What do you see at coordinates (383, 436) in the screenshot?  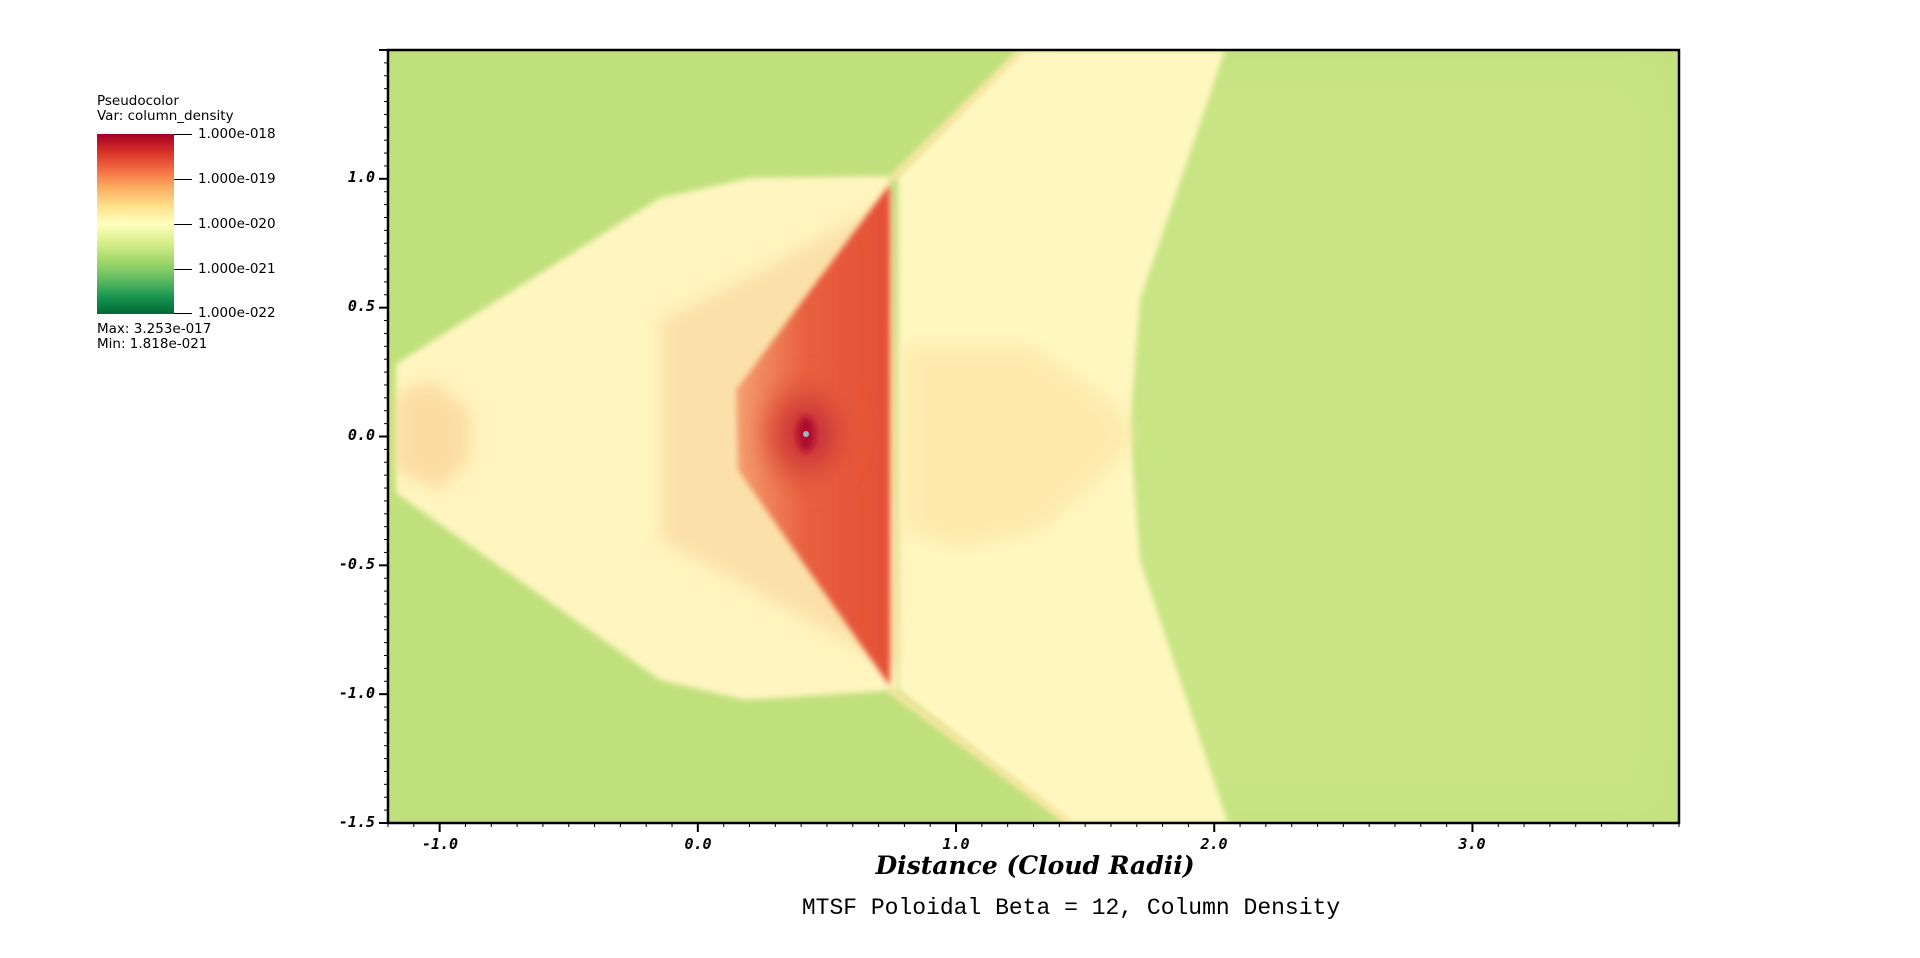 I see `y-axis-ticks` at bounding box center [383, 436].